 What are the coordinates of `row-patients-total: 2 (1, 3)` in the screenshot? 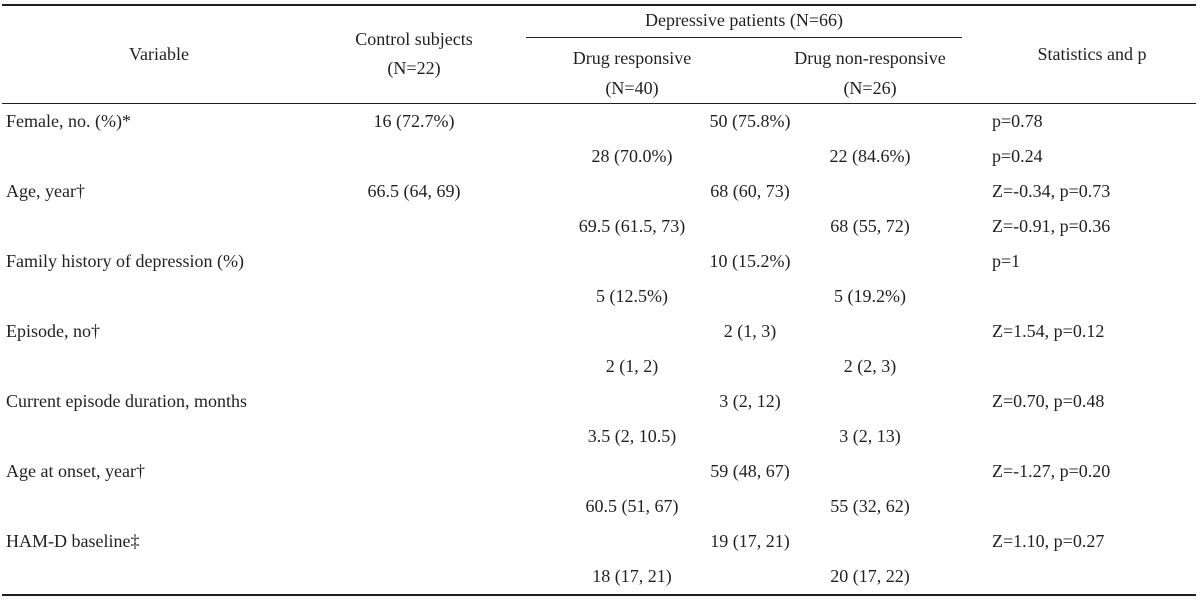 It's located at (750, 330).